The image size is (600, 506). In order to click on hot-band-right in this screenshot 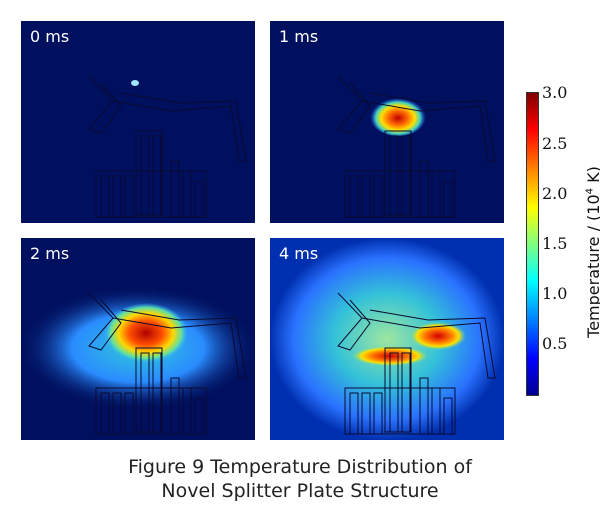, I will do `click(438, 336)`.